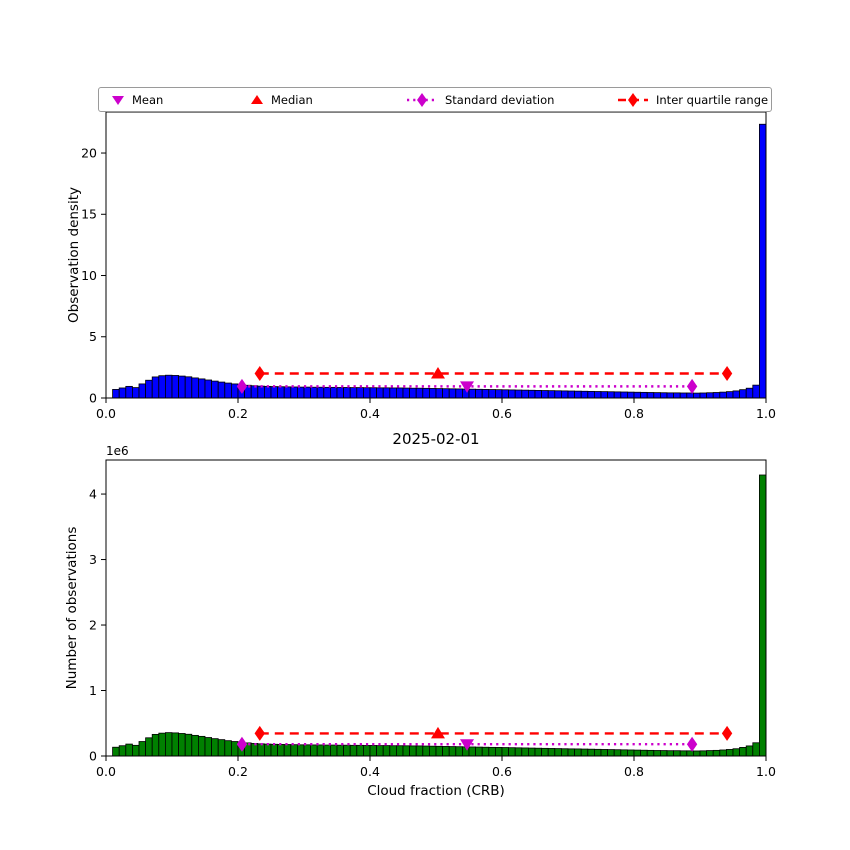 The image size is (850, 850). Describe the element at coordinates (93, 624) in the screenshot. I see `bottom-y-tick-label: 2` at that location.